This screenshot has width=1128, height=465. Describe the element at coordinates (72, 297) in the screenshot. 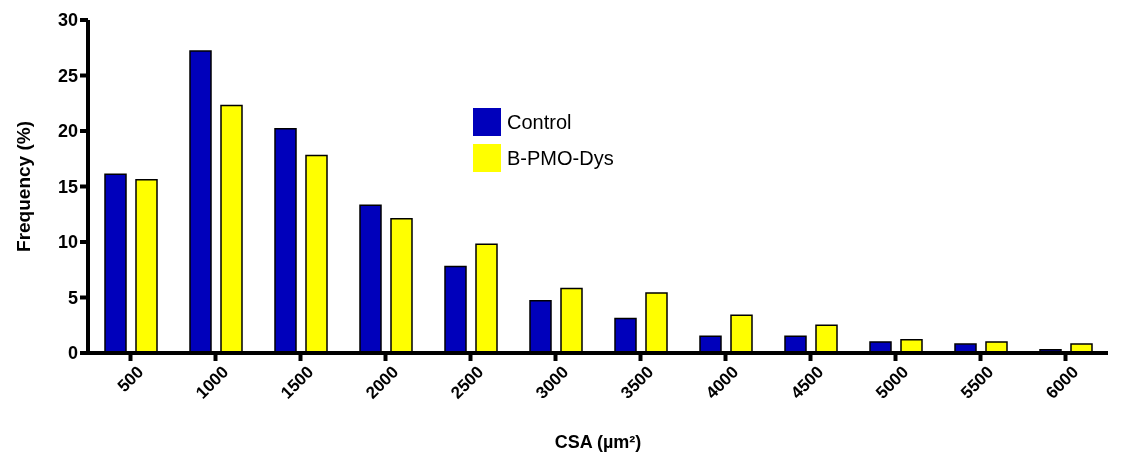

I see `y-tick-label: 5` at that location.